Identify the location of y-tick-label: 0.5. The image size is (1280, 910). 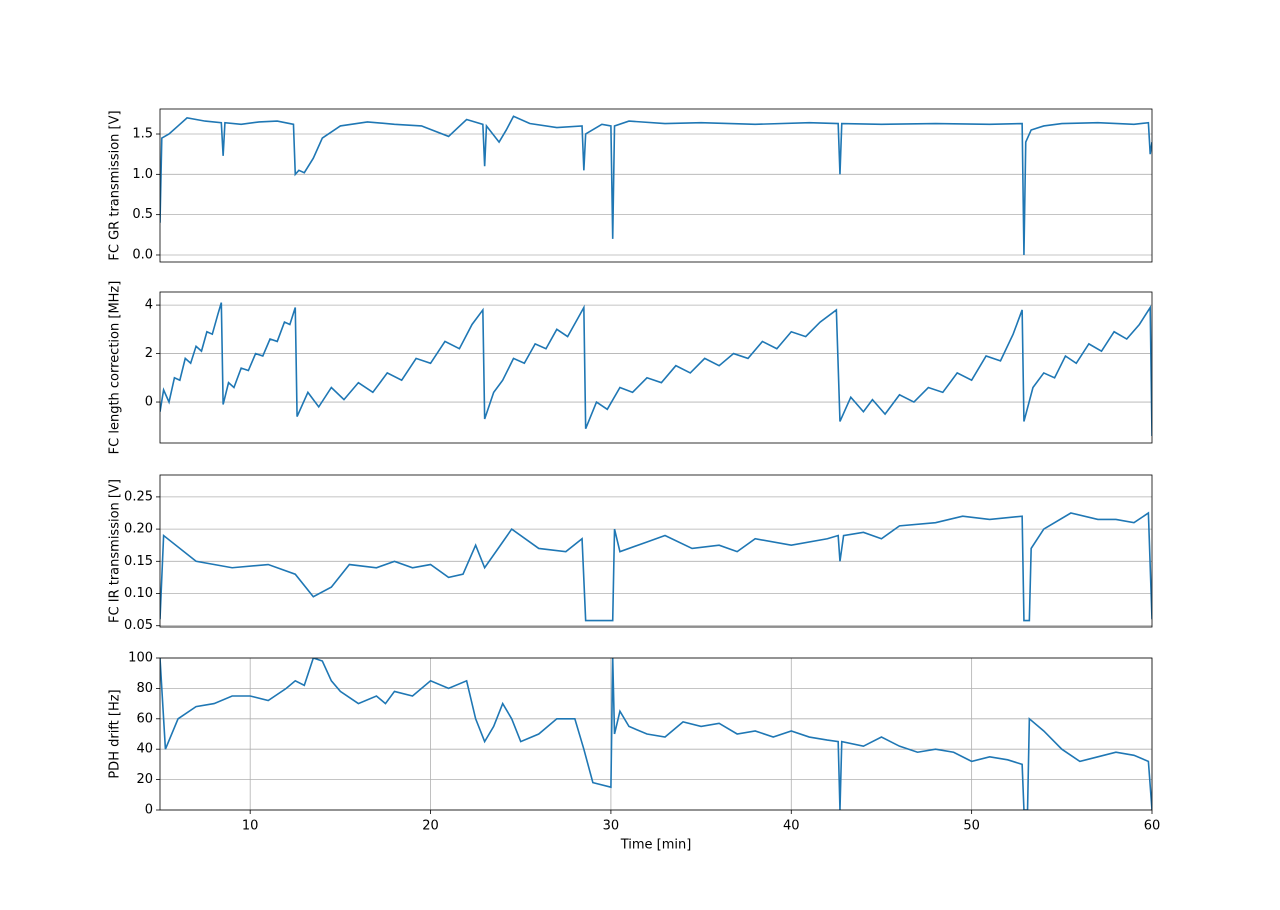
(142, 214).